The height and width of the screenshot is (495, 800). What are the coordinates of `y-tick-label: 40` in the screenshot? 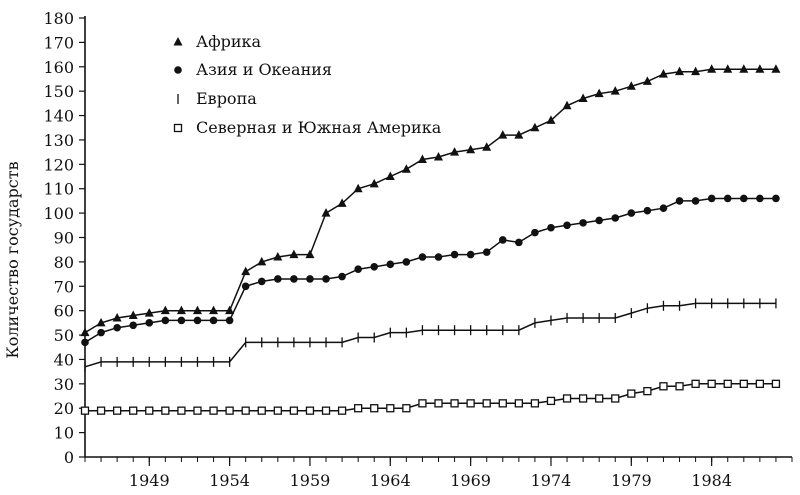 It's located at (64, 359).